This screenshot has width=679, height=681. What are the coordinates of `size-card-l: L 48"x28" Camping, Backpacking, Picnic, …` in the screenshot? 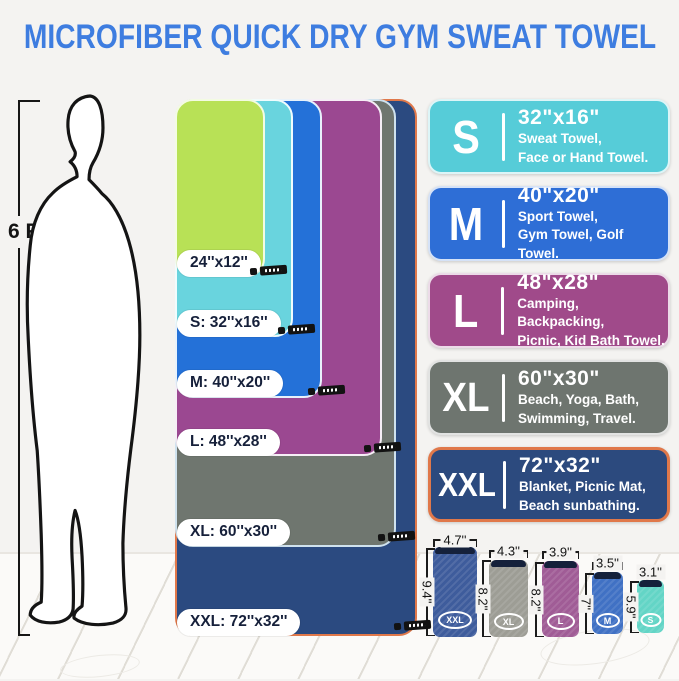 It's located at (549, 309).